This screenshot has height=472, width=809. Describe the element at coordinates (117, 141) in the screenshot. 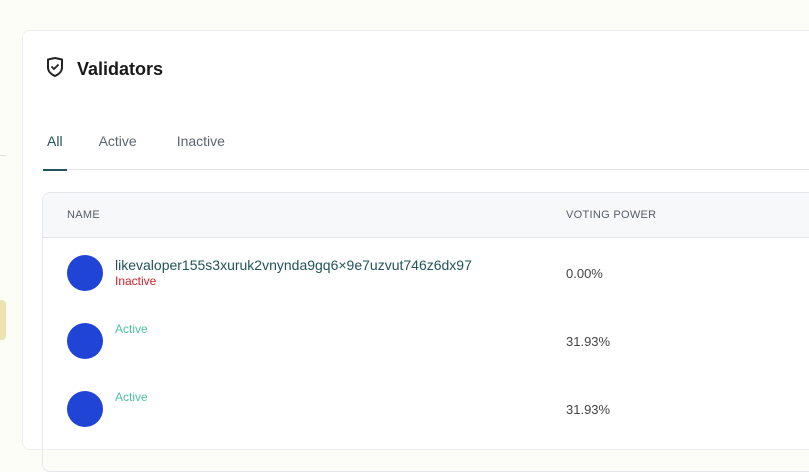

I see `tab-active: Active` at that location.